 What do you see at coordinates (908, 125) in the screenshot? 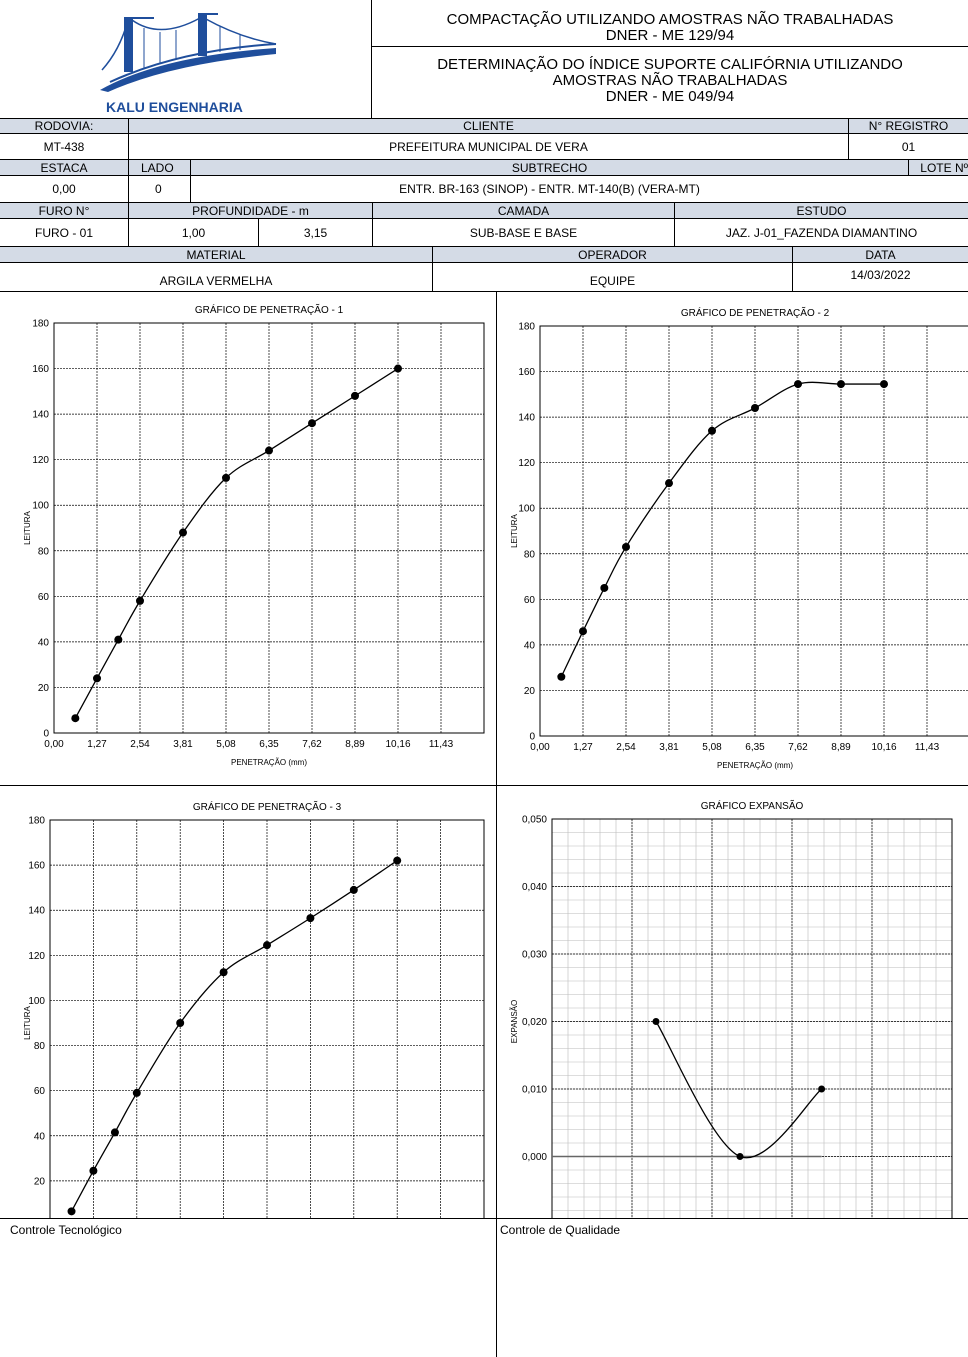
I see `registro-label: N° REGISTRO` at bounding box center [908, 125].